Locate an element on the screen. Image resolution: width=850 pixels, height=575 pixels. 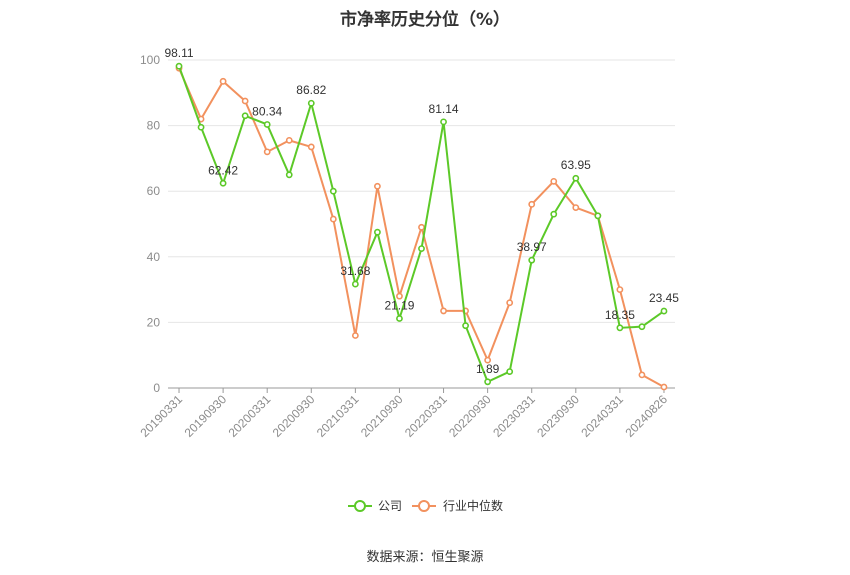
data-label: 21.19 is located at coordinates (399, 305).